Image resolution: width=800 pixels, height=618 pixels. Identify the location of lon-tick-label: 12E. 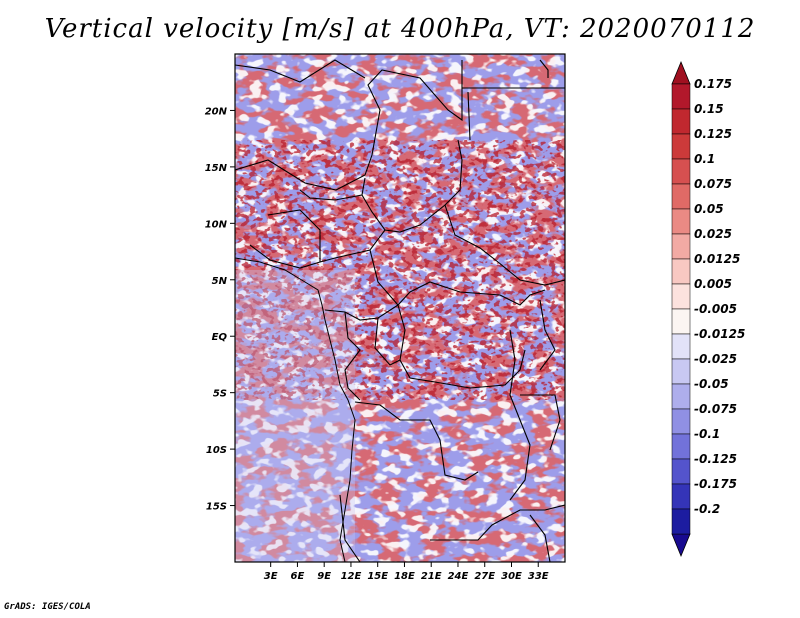
(351, 576).